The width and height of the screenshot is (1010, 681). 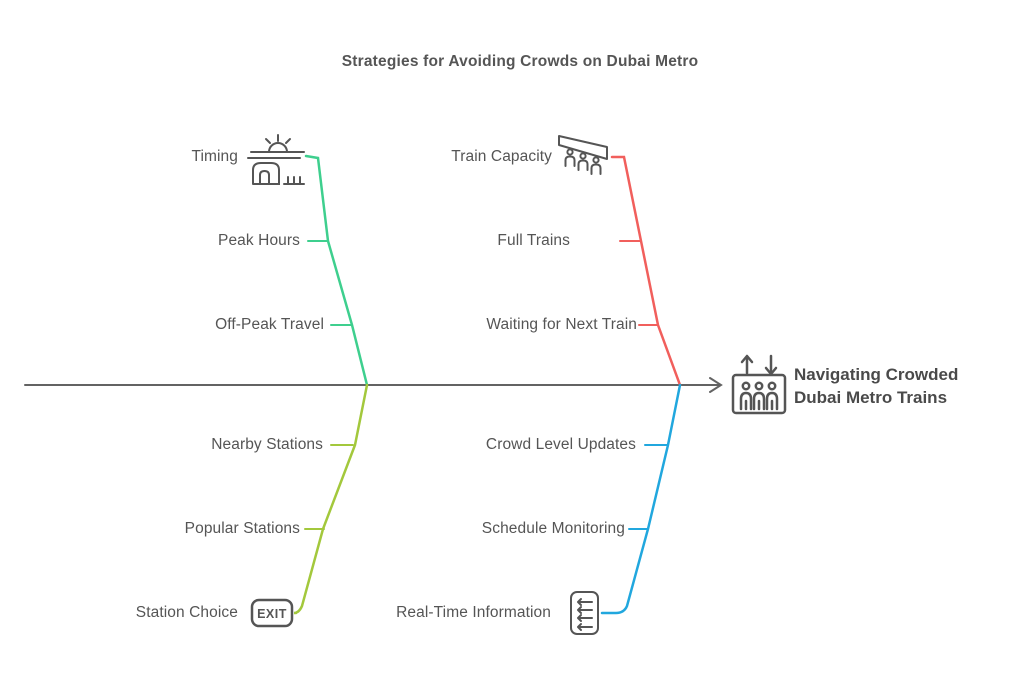 I want to click on root-label-line2: Dubai Metro Trains, so click(x=871, y=397).